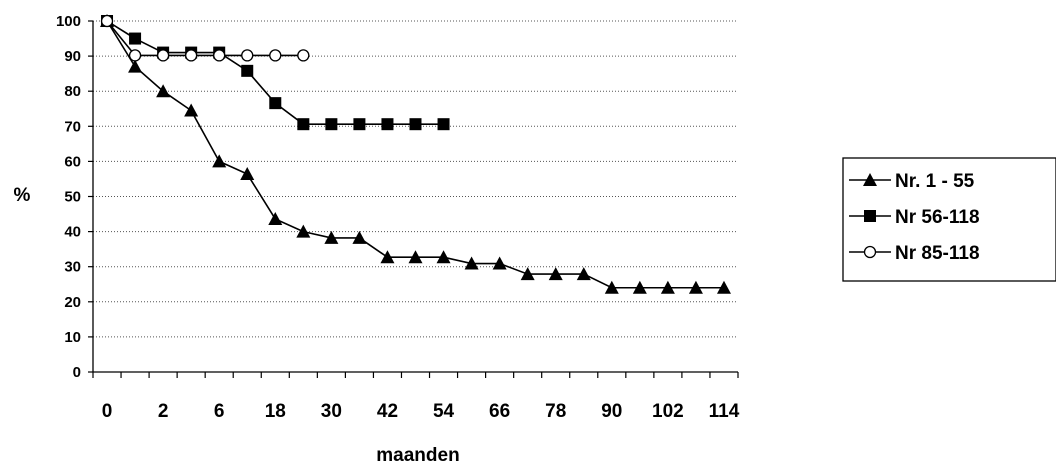  I want to click on legend-label: Nr 85-118, so click(937, 253).